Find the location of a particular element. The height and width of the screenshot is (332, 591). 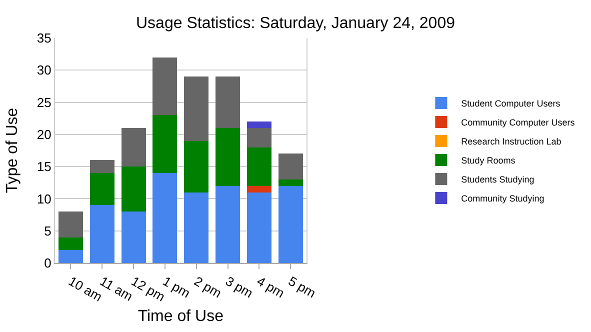

y-tick-label: 15 is located at coordinates (44, 166).